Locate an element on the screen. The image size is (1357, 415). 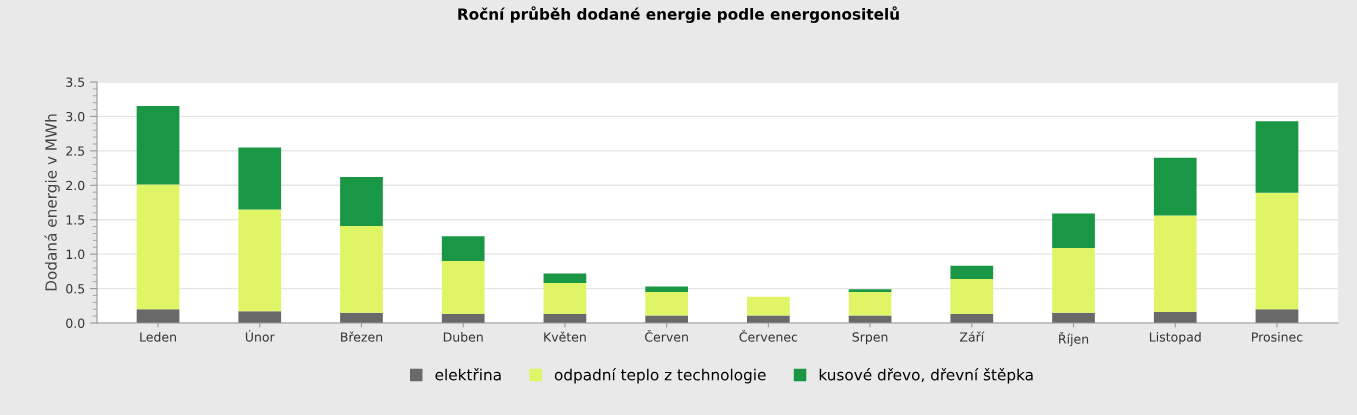
y-tick-label: 0.0 is located at coordinates (75, 323).